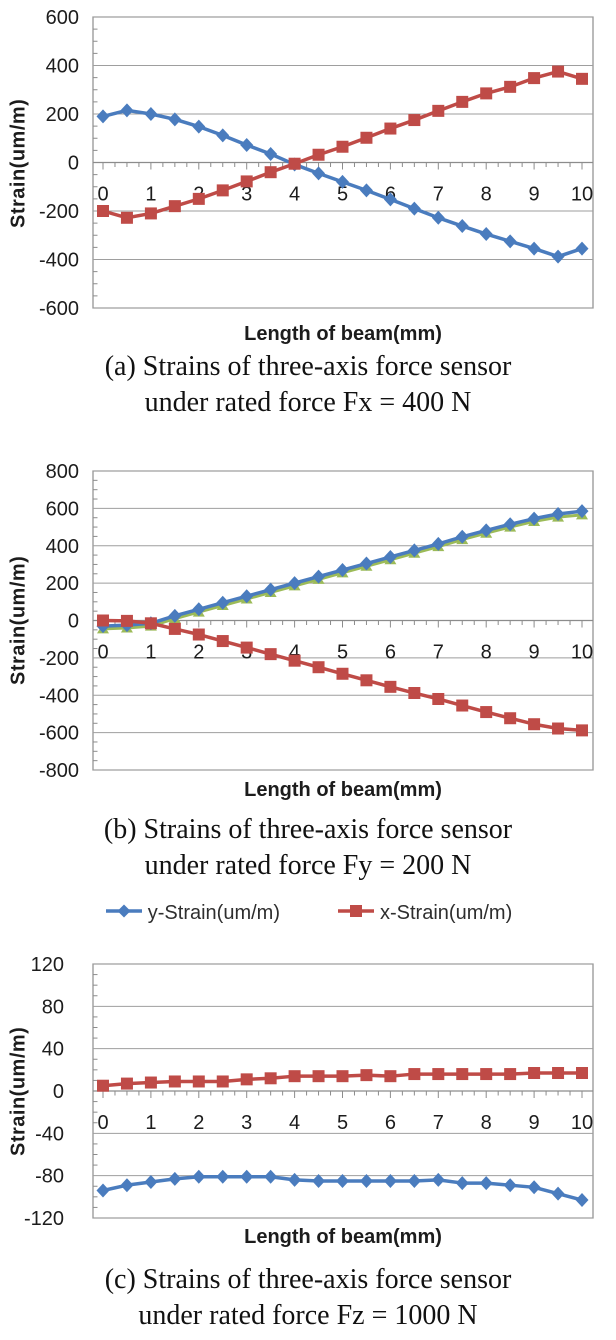  Describe the element at coordinates (124, 913) in the screenshot. I see `y-strain-diamond-marker-icon` at that location.